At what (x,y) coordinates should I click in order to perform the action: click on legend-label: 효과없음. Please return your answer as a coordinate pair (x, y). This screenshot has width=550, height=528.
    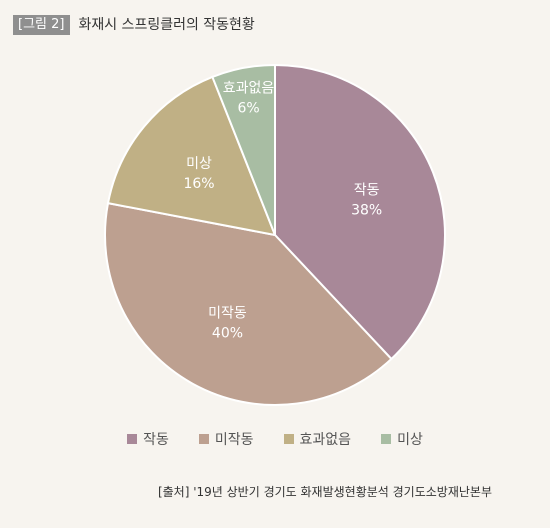
    Looking at the image, I should click on (325, 440).